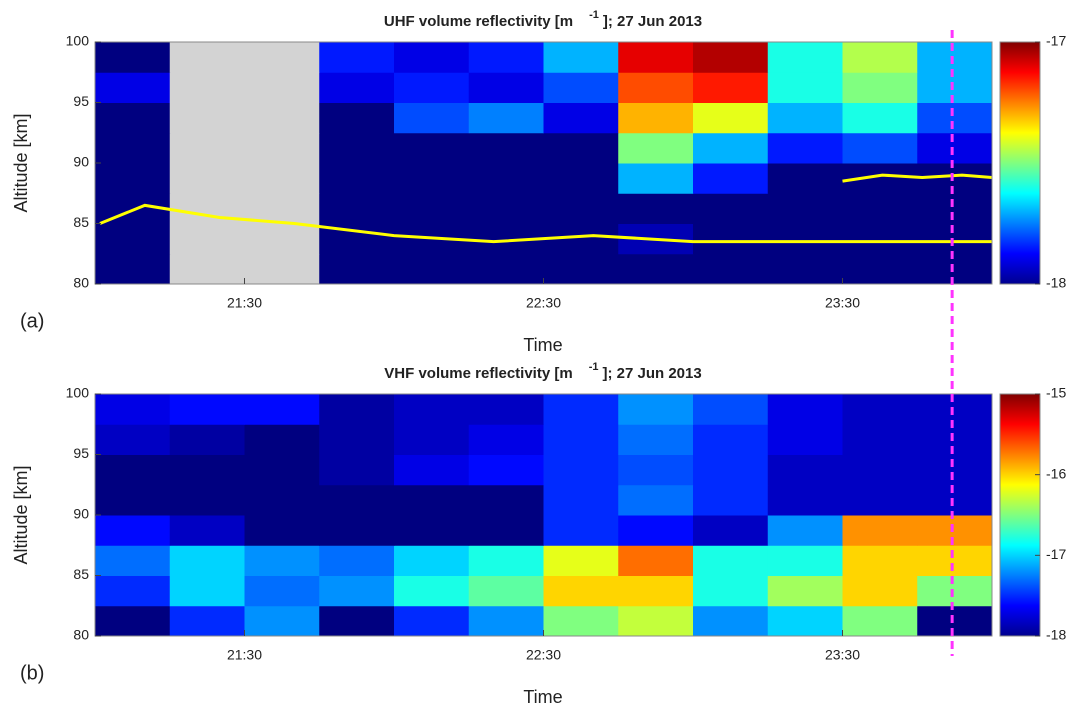  Describe the element at coordinates (81, 162) in the screenshot. I see `y-tick-label: 90` at that location.